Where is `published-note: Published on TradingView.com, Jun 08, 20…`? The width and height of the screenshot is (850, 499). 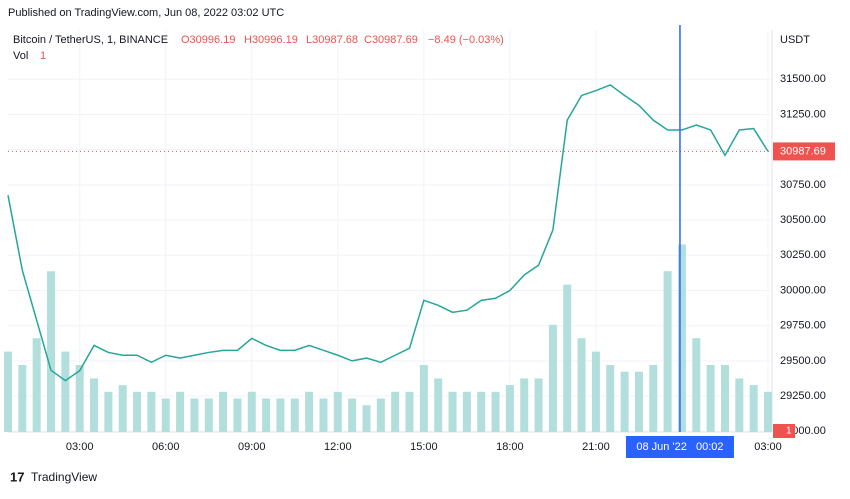 published-note: Published on TradingView.com, Jun 08, 20… is located at coordinates (146, 13).